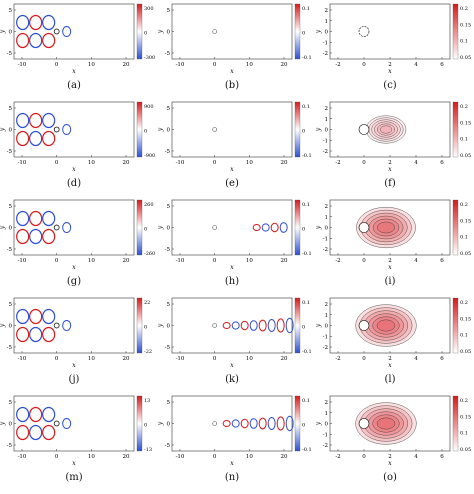 The image size is (474, 494). Describe the element at coordinates (77, 39) in the screenshot. I see `panel-a: 300 0 -300 -10 0 10 20 5 0 -5 x y` at that location.